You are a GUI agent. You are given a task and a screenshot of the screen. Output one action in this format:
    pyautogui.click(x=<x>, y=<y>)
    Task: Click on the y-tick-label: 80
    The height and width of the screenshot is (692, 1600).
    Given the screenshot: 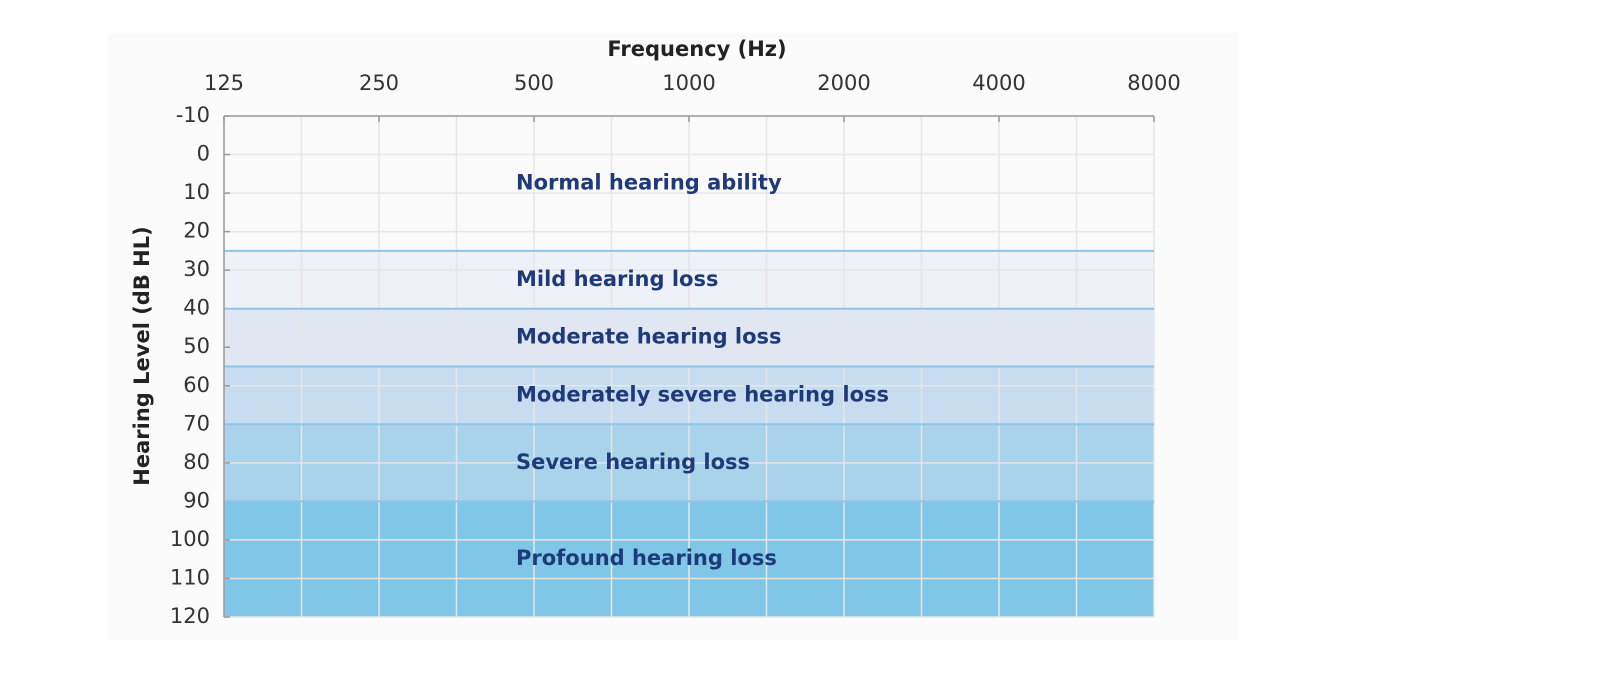 What is the action you would take?
    pyautogui.click(x=196, y=462)
    